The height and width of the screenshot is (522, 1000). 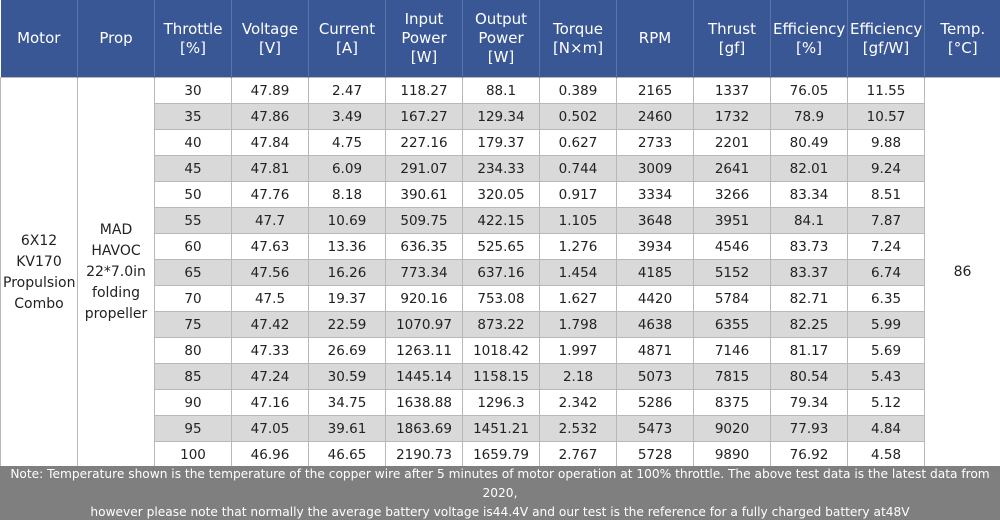 What do you see at coordinates (732, 195) in the screenshot?
I see `cell-thrust: 3266` at bounding box center [732, 195].